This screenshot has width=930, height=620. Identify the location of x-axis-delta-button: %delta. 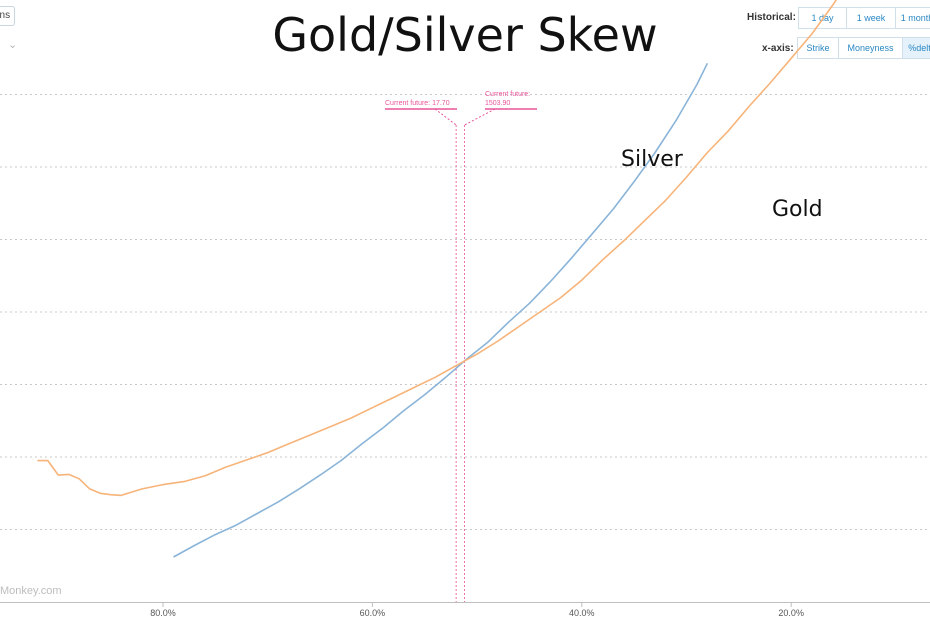
(916, 48).